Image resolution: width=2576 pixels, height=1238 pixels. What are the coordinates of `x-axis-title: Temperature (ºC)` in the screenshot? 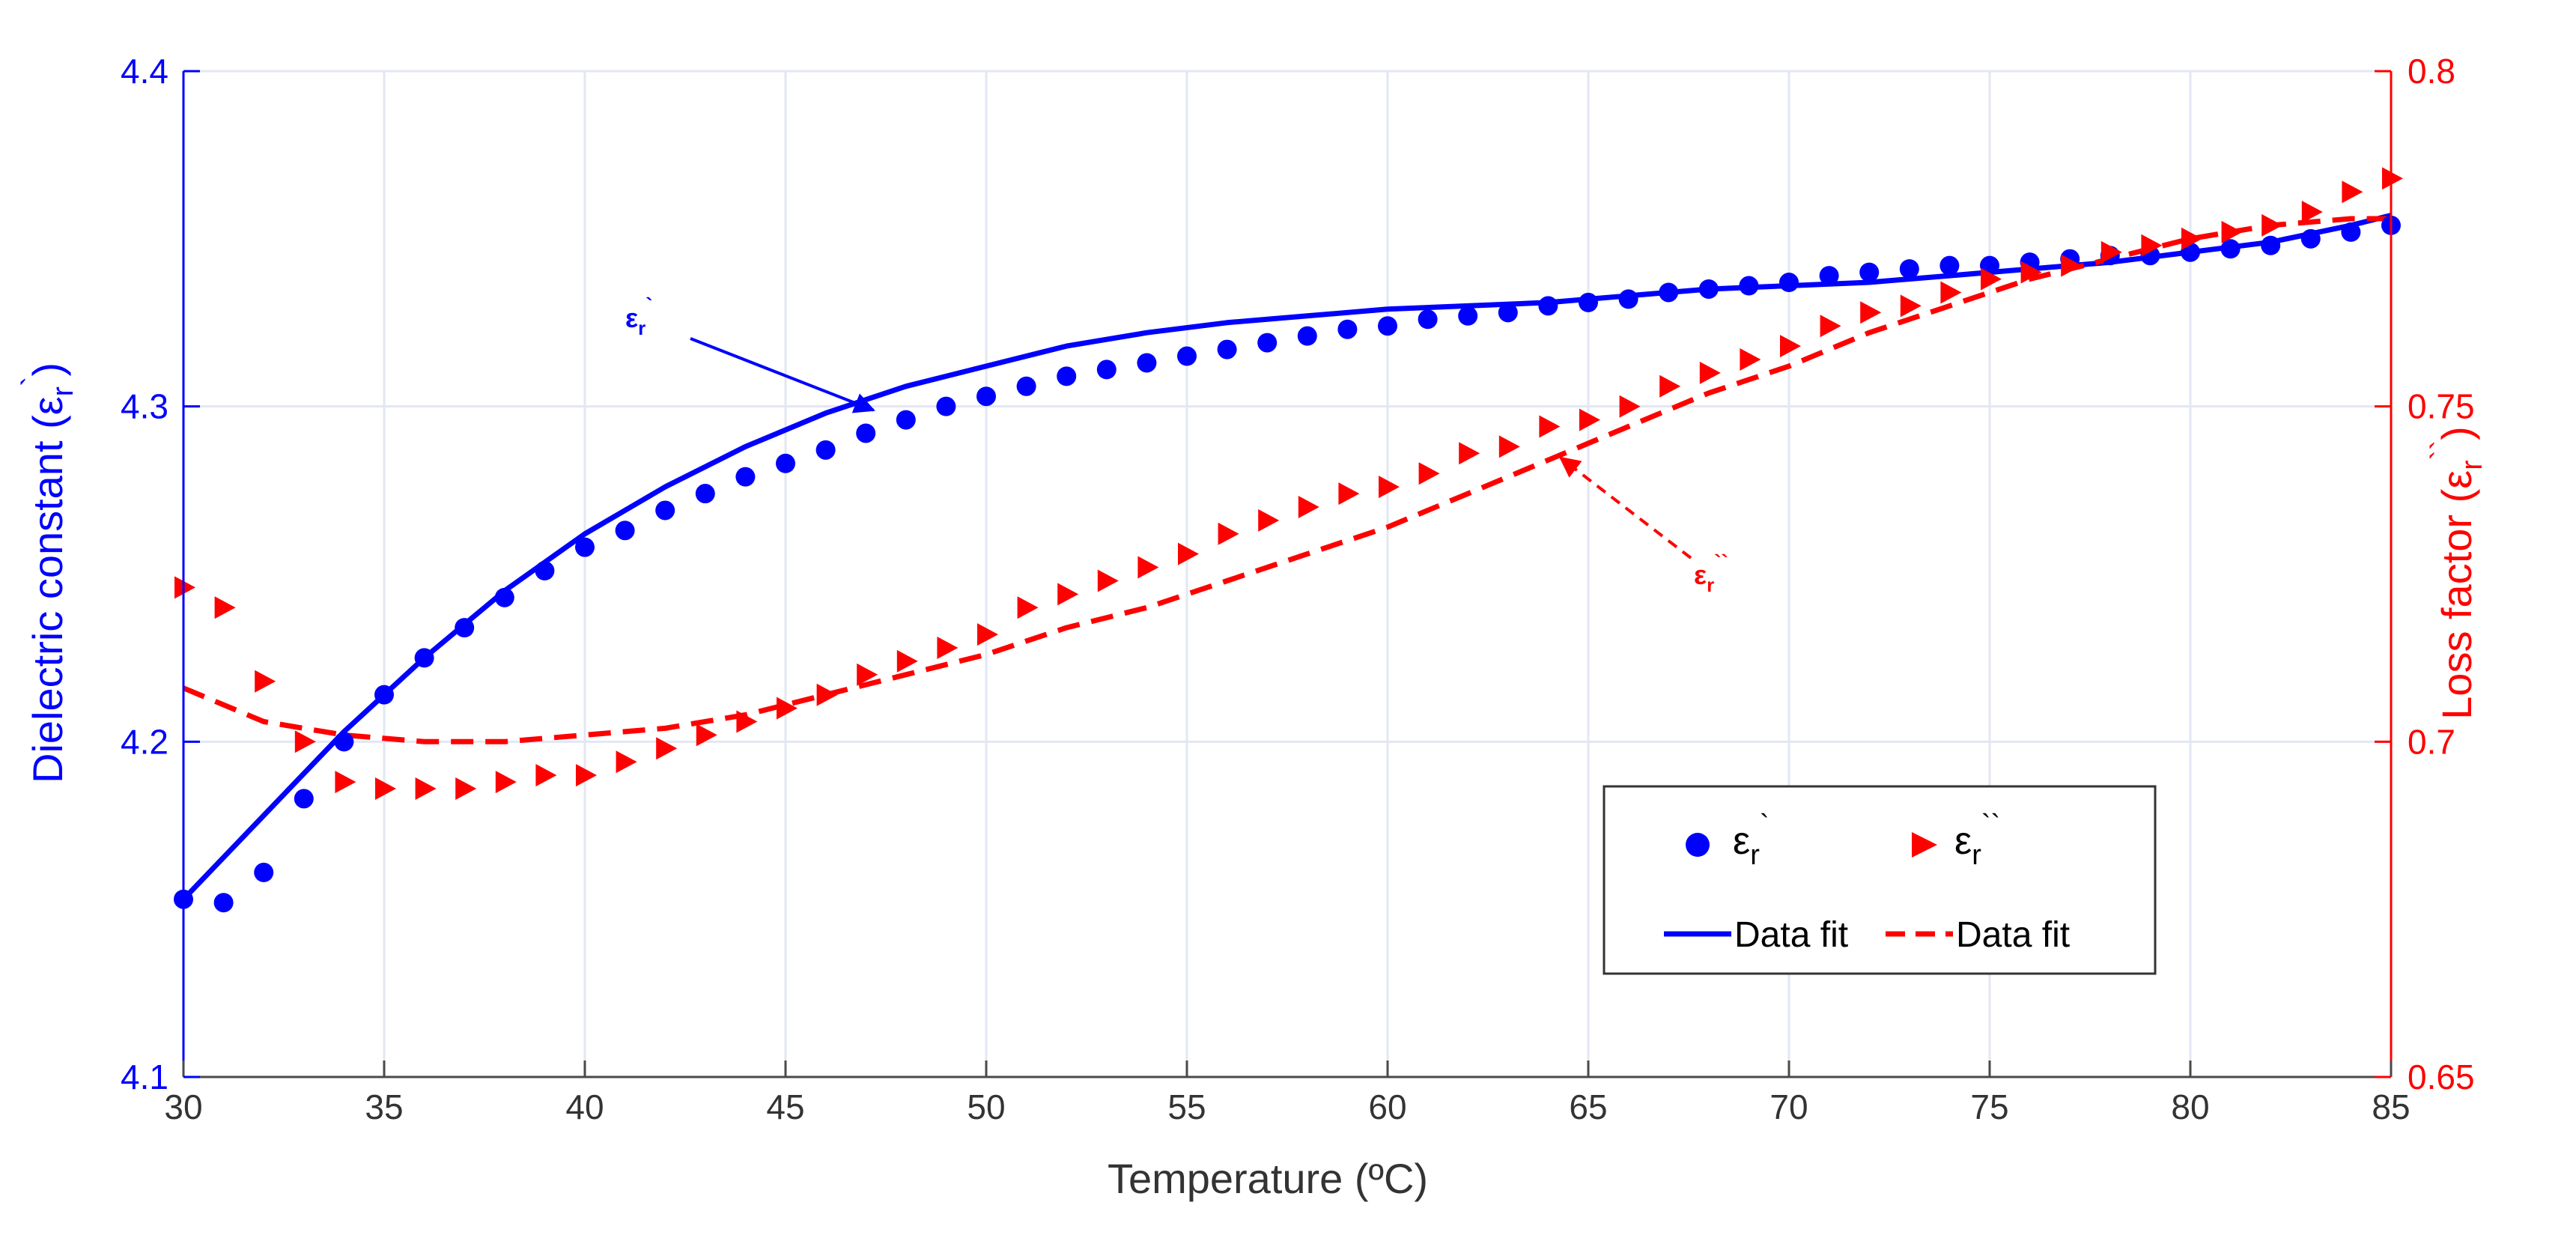 It's located at (1268, 1178).